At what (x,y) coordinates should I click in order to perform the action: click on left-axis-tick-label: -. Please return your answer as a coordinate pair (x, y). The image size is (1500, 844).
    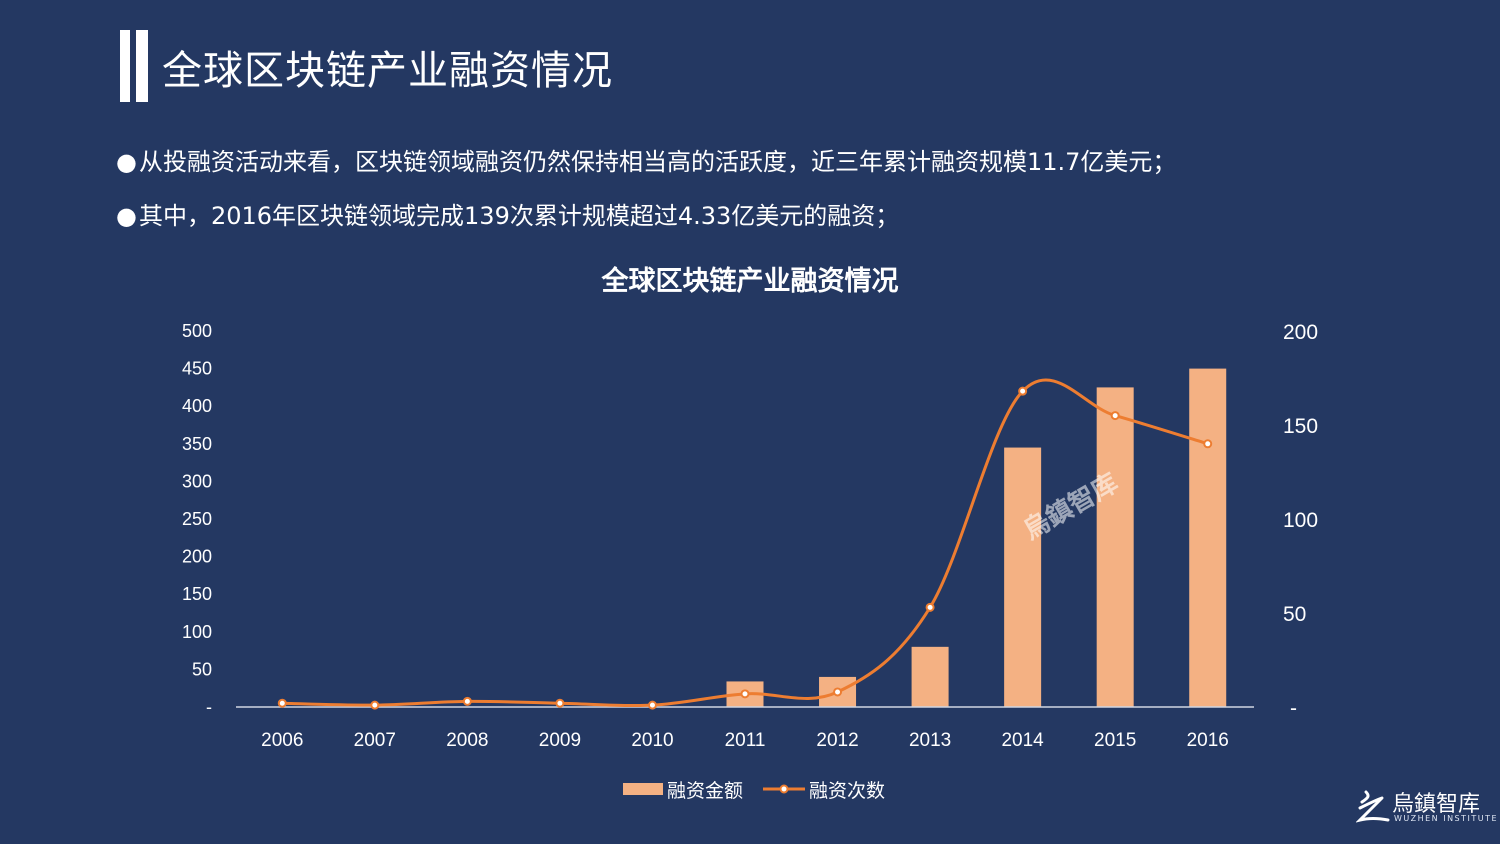
    Looking at the image, I should click on (209, 707).